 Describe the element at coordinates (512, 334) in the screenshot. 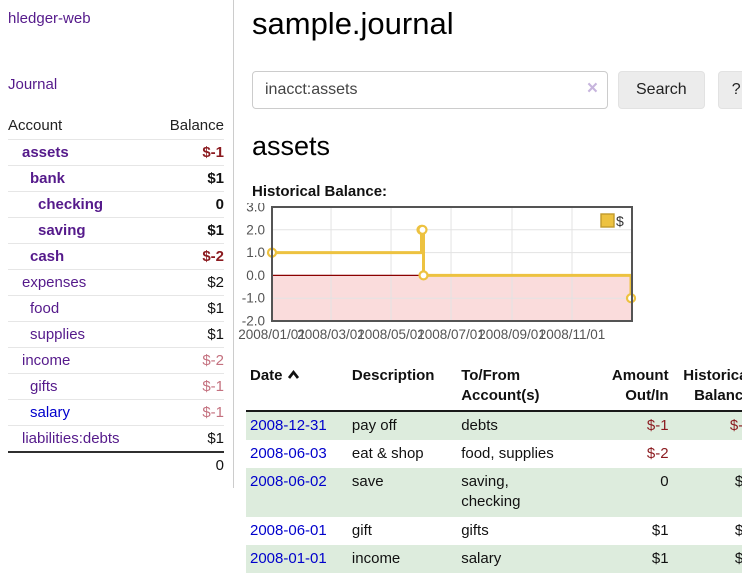

I see `svg-text: 2008/09/01` at that location.